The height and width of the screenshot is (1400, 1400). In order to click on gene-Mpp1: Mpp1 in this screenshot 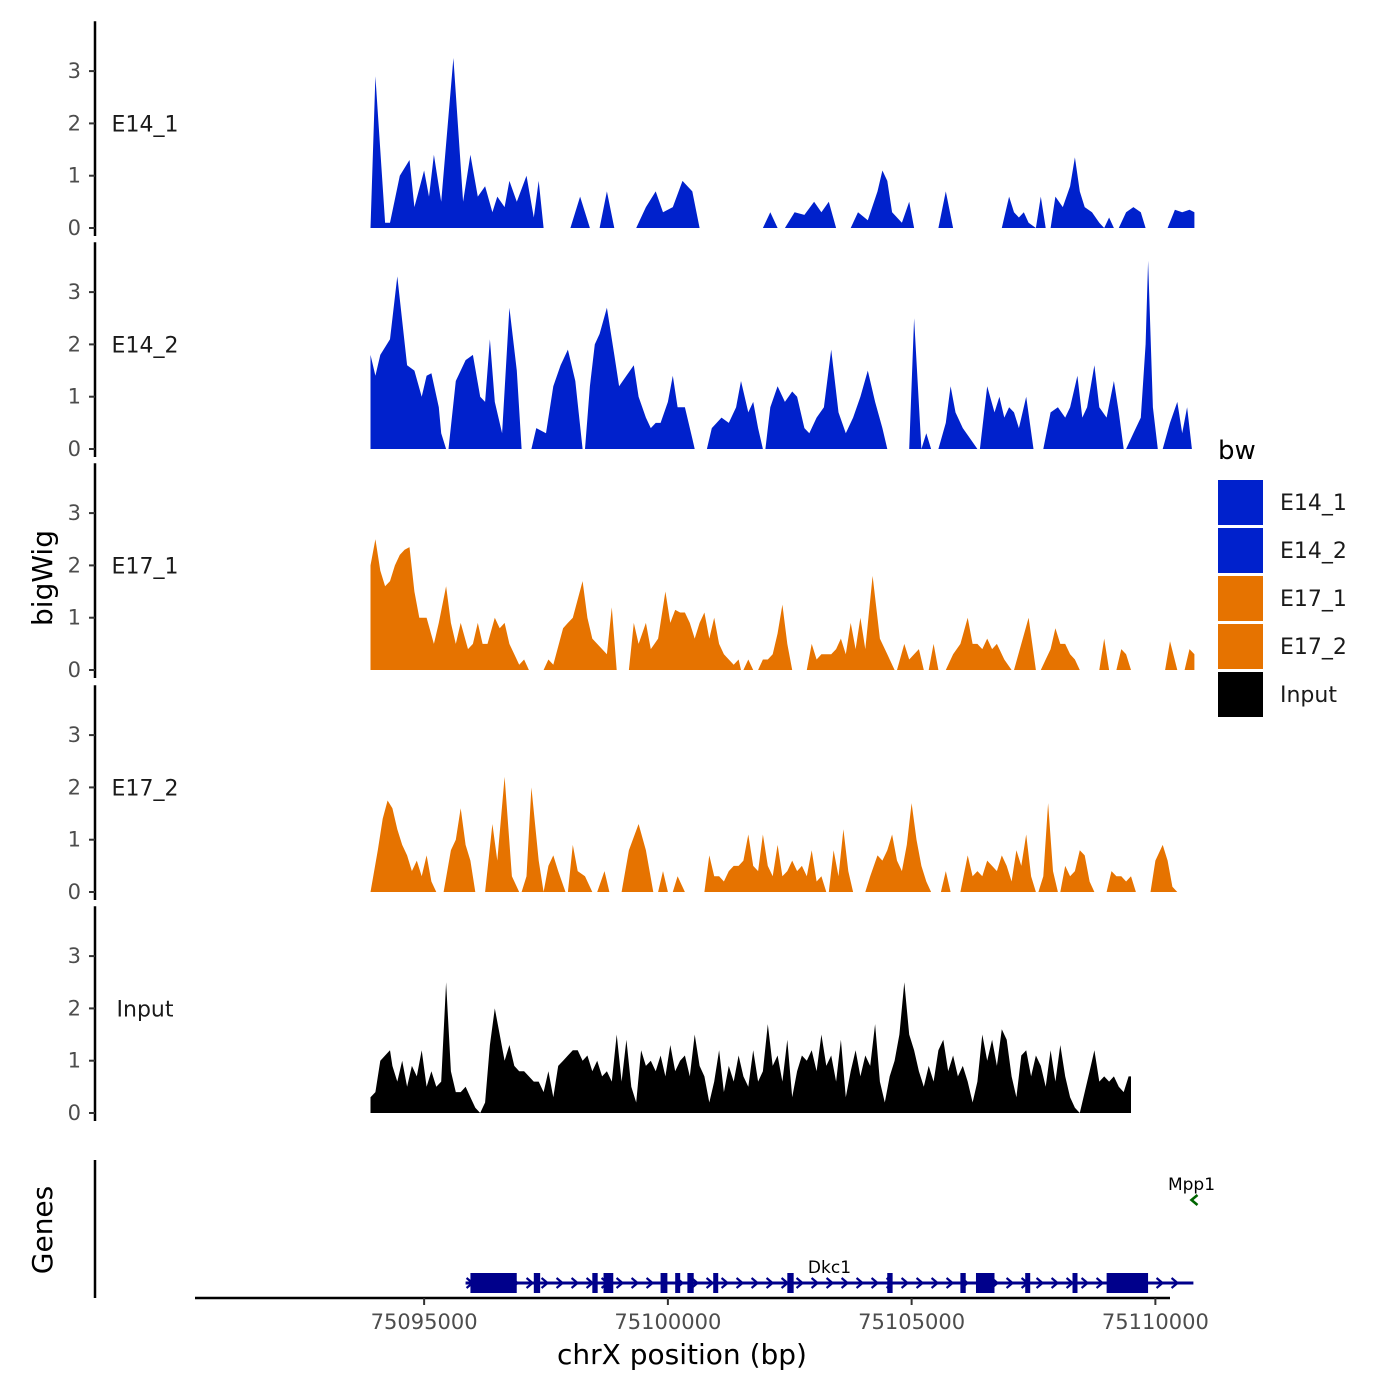, I will do `click(1191, 1190)`.